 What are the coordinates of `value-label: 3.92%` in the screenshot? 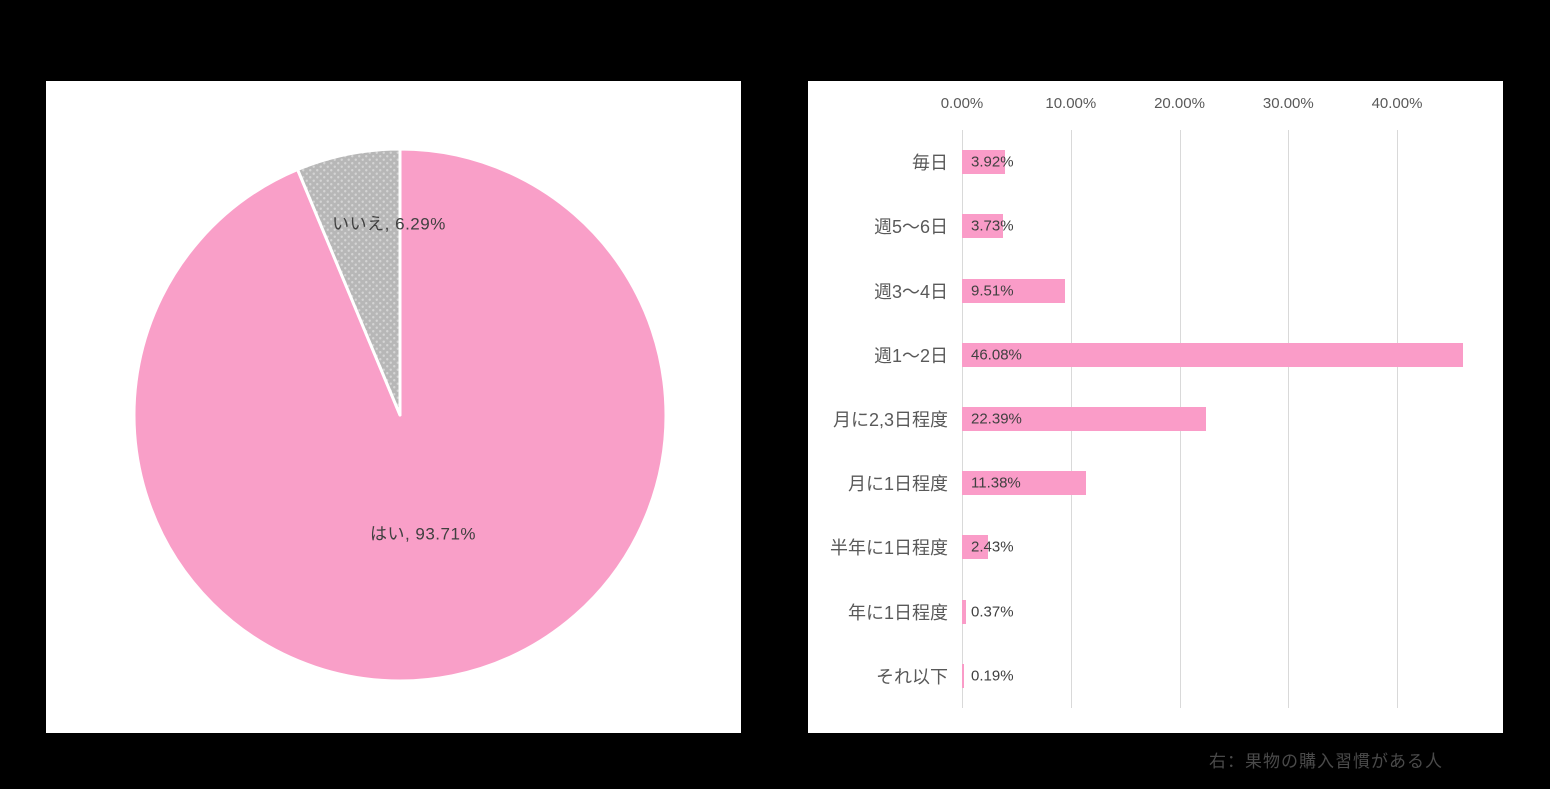 It's located at (992, 162).